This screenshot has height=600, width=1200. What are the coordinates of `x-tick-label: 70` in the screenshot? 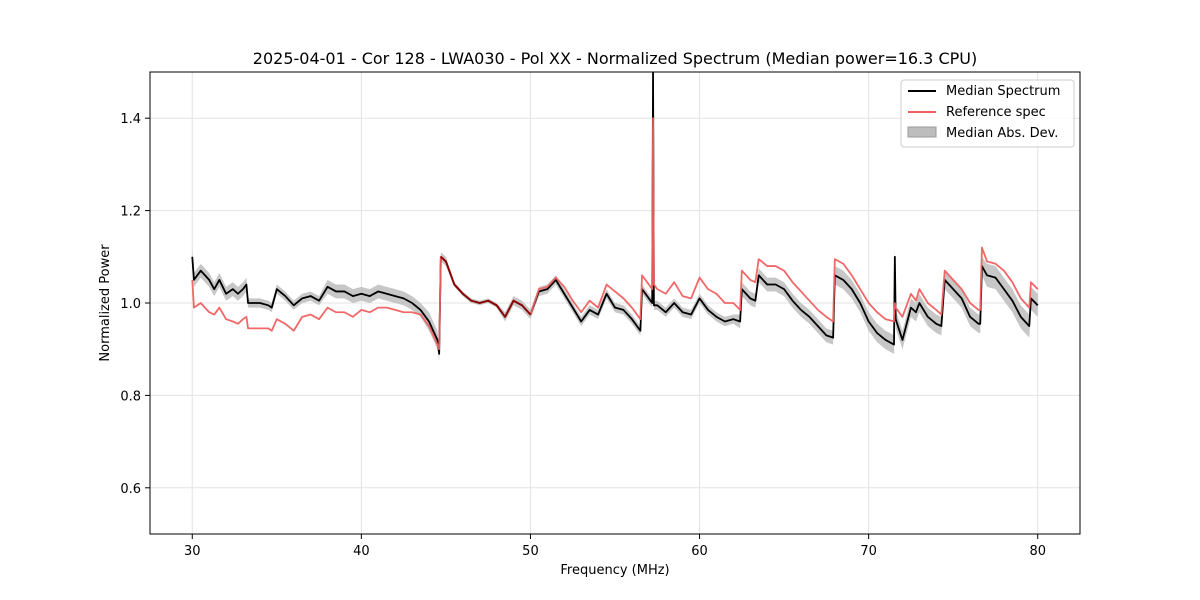 It's located at (868, 551).